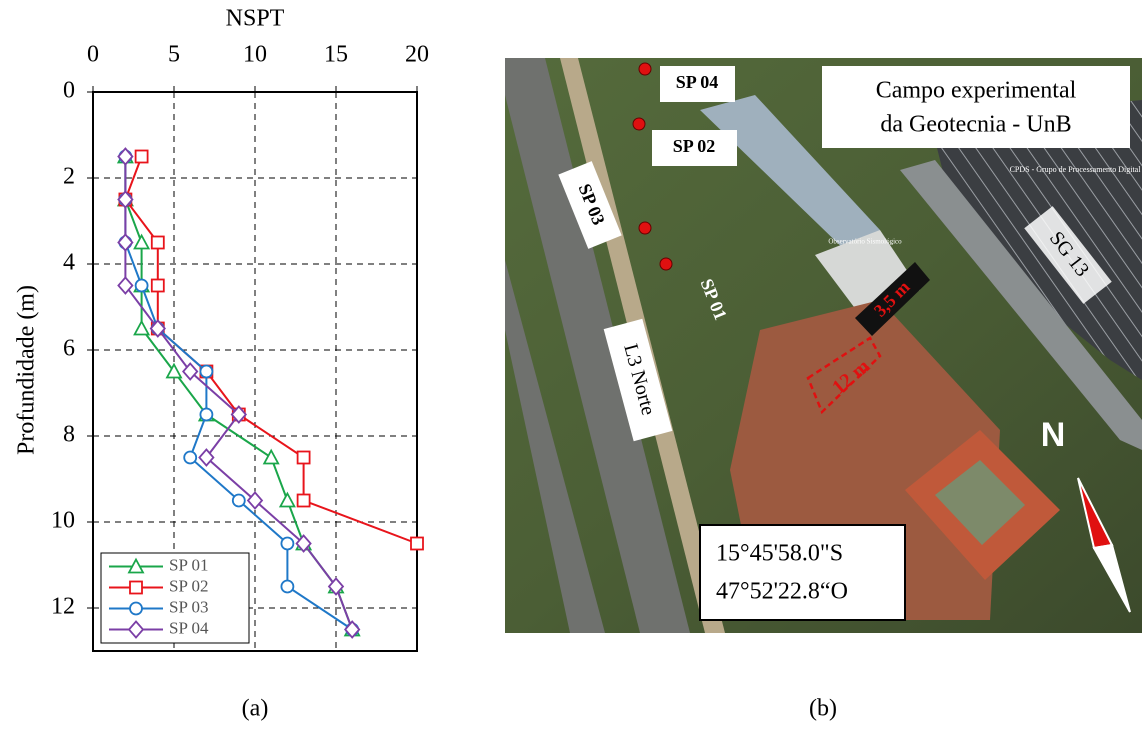 This screenshot has height=732, width=1142. Describe the element at coordinates (1076, 169) in the screenshot. I see `place-label: CPDS - Grupo de Processamento Digital` at that location.